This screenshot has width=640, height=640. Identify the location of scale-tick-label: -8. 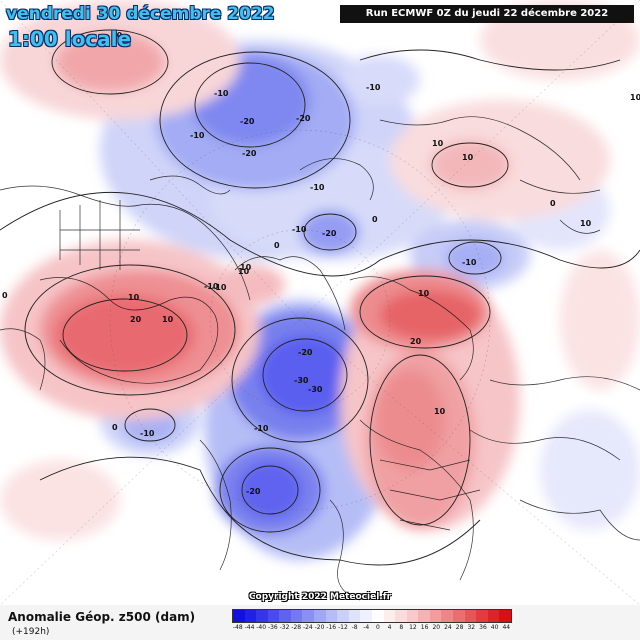
(354, 627).